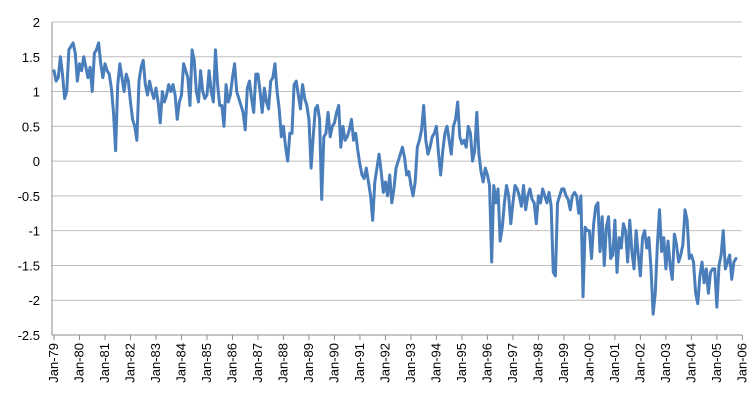 This screenshot has height=400, width=749. What do you see at coordinates (665, 363) in the screenshot?
I see `x-tick-label: Jan-03` at bounding box center [665, 363].